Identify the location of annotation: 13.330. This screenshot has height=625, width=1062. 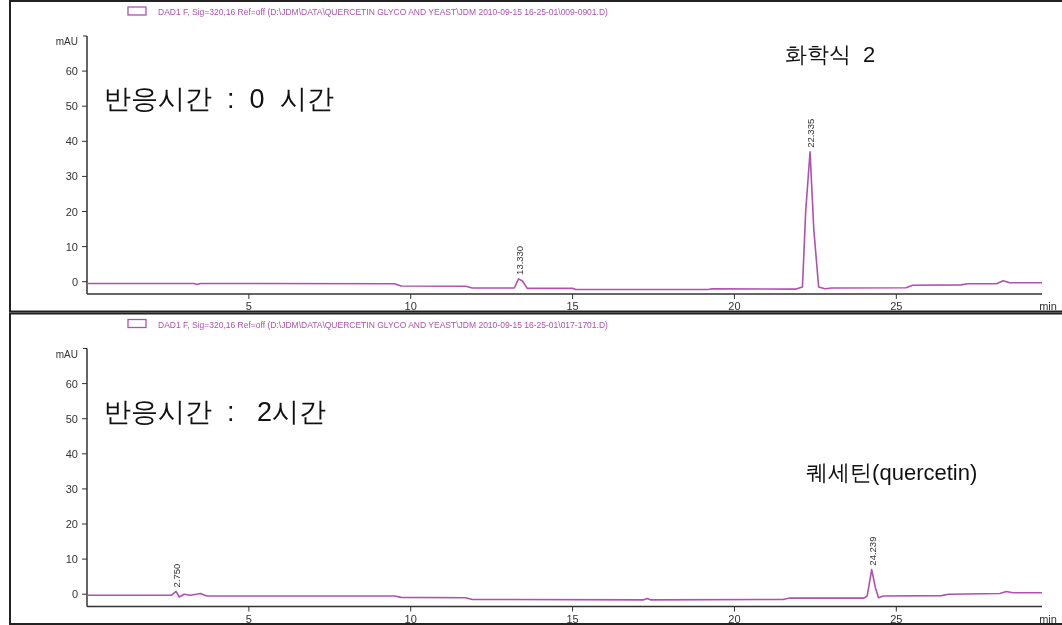
(519, 260).